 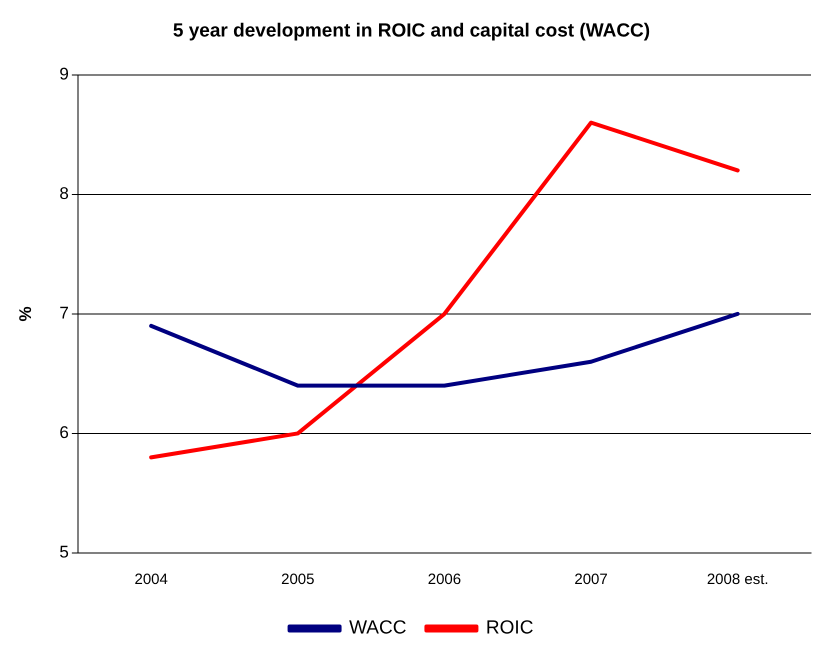 What do you see at coordinates (151, 579) in the screenshot?
I see `x-tick-label: 2004` at bounding box center [151, 579].